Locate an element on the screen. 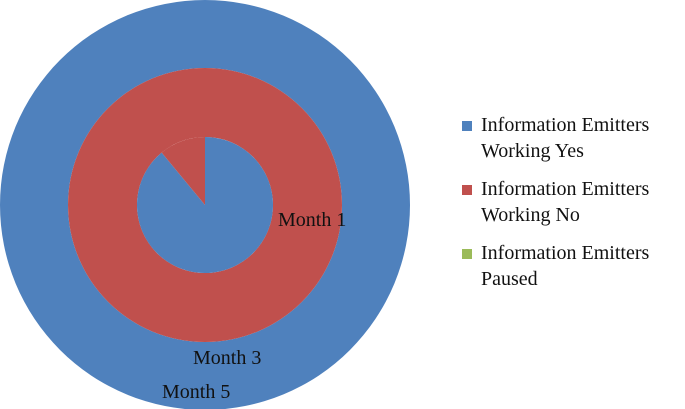 The height and width of the screenshot is (409, 685). legend-swatch-working-no is located at coordinates (467, 190).